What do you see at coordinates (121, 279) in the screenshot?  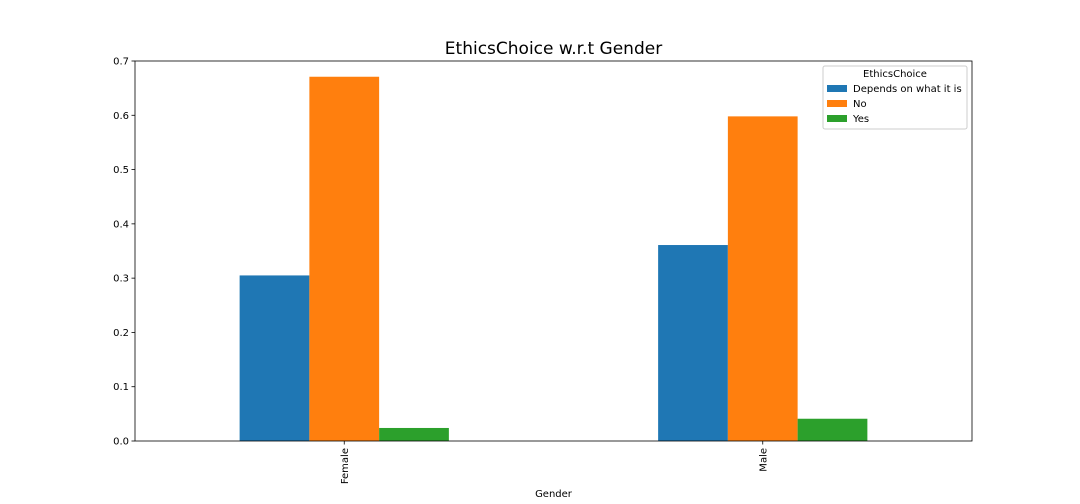 I see `y-tick-label: 0.3` at bounding box center [121, 279].